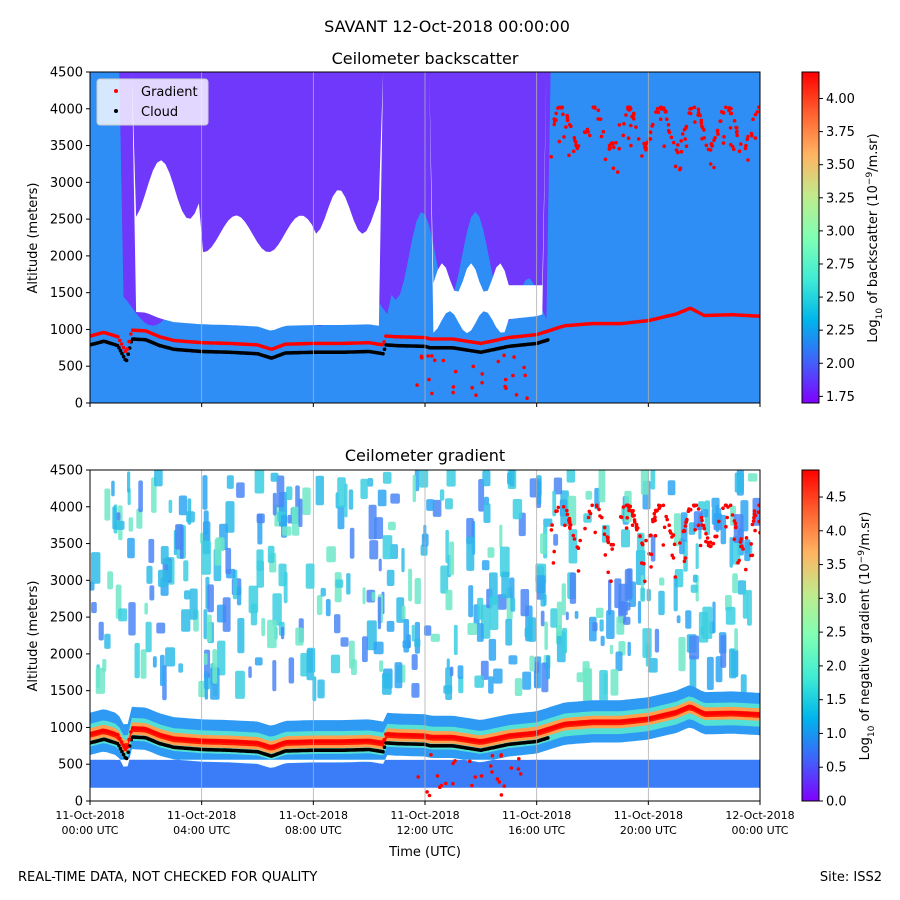  Describe the element at coordinates (201, 830) in the screenshot. I see `x-tick-time: 04:00 UTC` at that location.